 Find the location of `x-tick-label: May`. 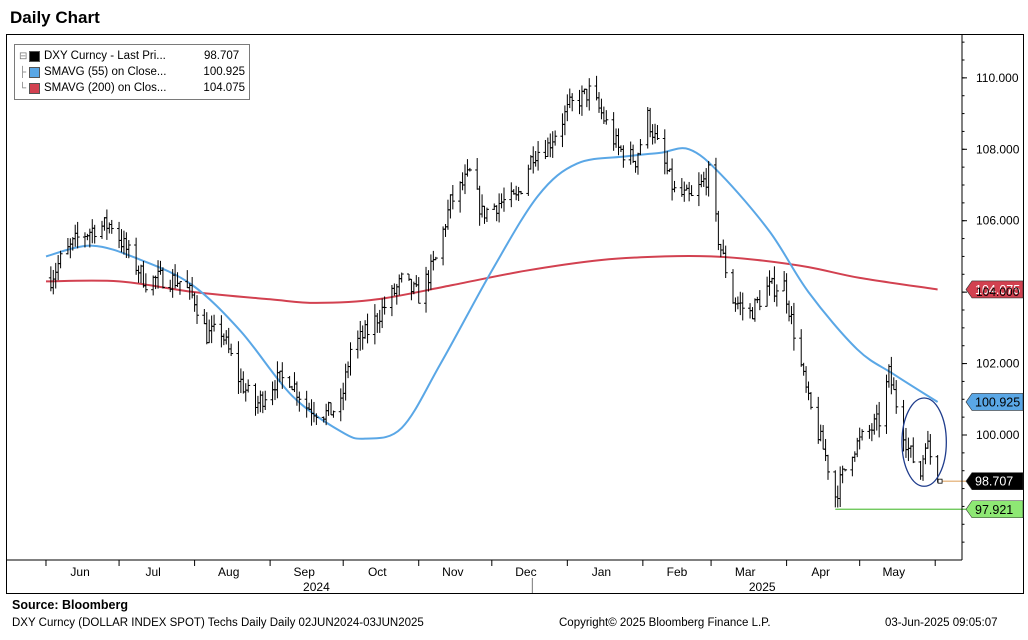

x-tick-label: May is located at coordinates (893, 572).